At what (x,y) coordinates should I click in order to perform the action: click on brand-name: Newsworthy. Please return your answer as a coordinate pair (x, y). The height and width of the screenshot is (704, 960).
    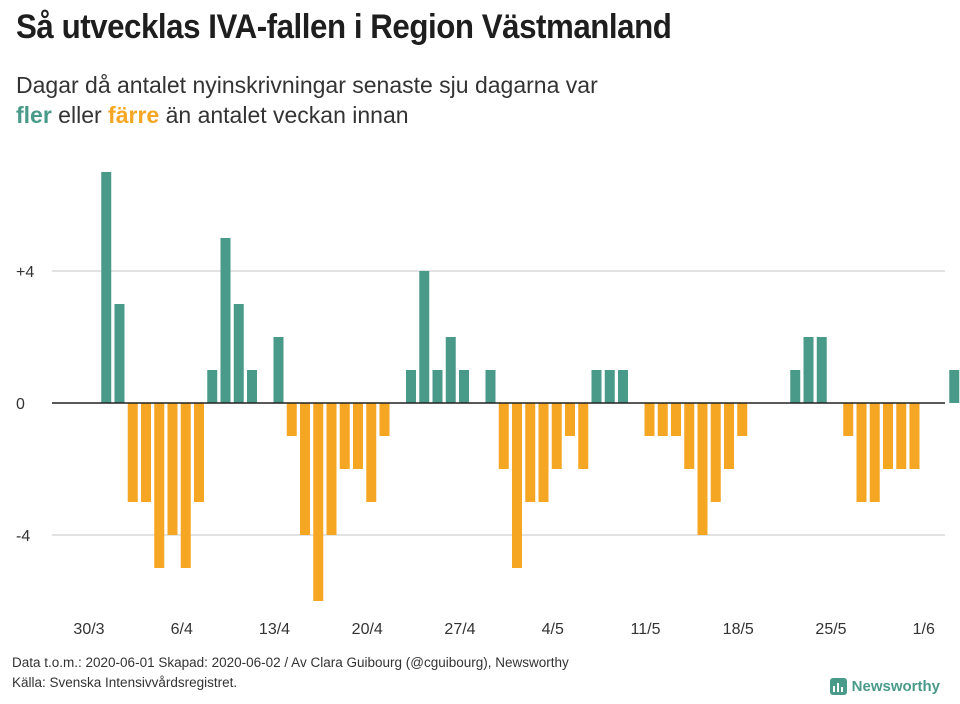
    Looking at the image, I should click on (895, 686).